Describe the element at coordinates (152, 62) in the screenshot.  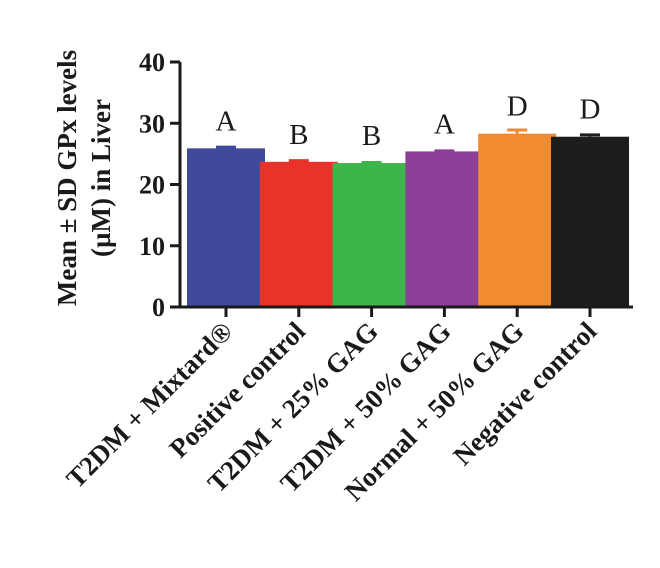
I see `y-tick-label: 40` at that location.